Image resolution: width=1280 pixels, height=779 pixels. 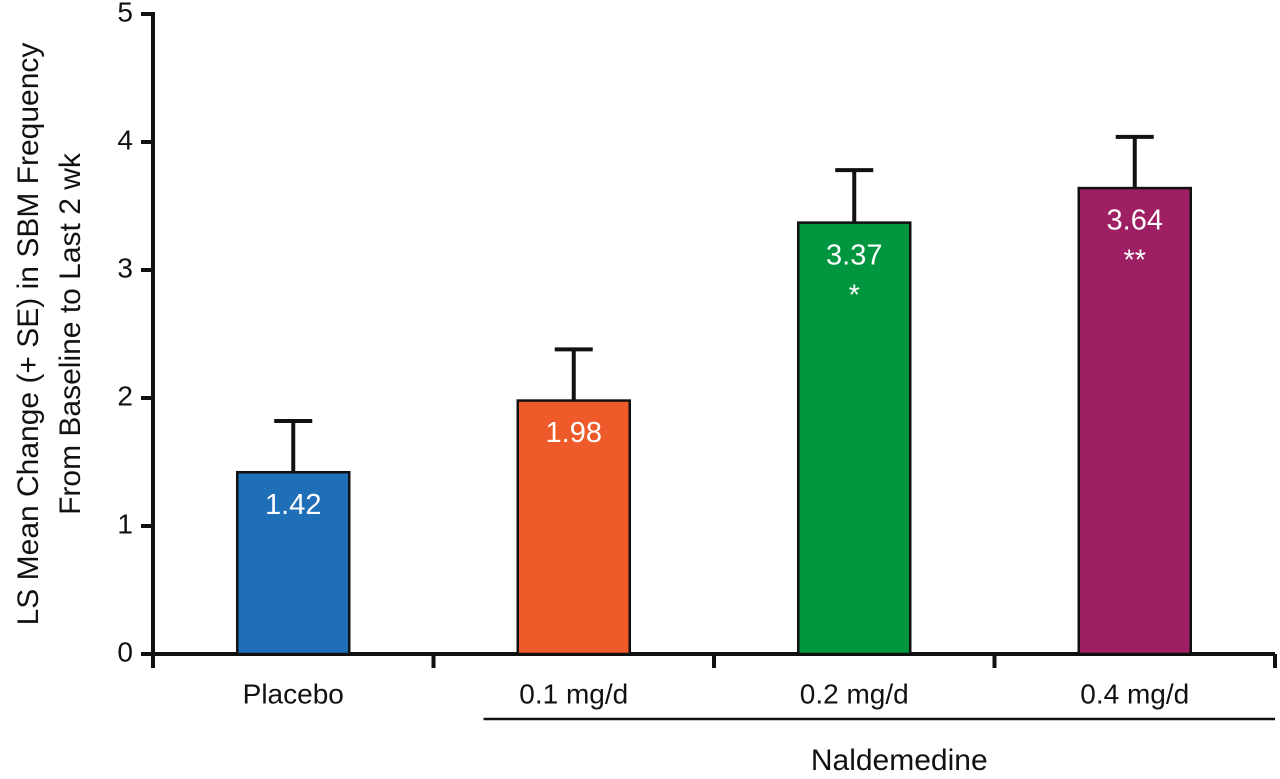 I want to click on y-label-line: LS Mean Change (+ SE) in SBM Frequency, so click(x=28, y=334).